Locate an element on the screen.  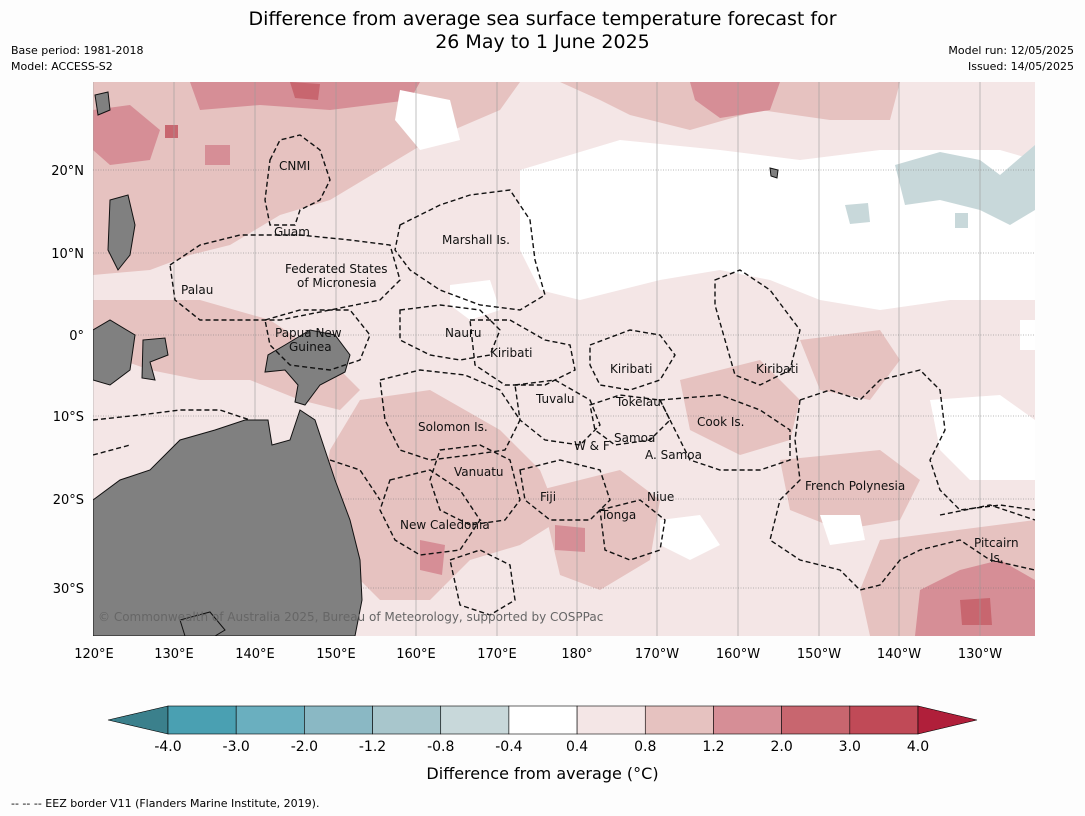
colorbar-tick: -2.0 is located at coordinates (304, 747).